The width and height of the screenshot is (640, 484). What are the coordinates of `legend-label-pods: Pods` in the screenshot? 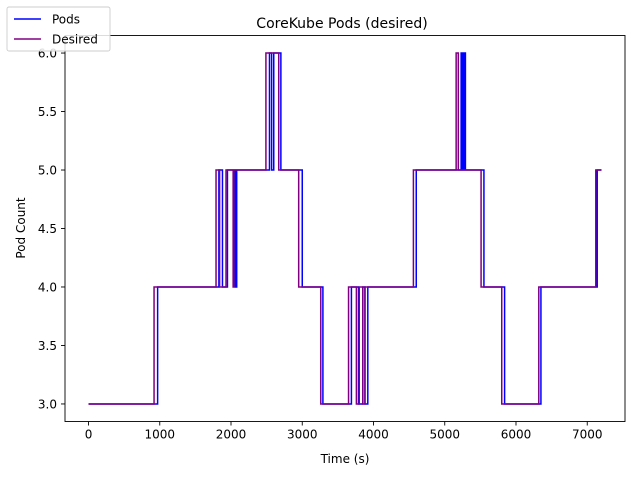 It's located at (66, 20).